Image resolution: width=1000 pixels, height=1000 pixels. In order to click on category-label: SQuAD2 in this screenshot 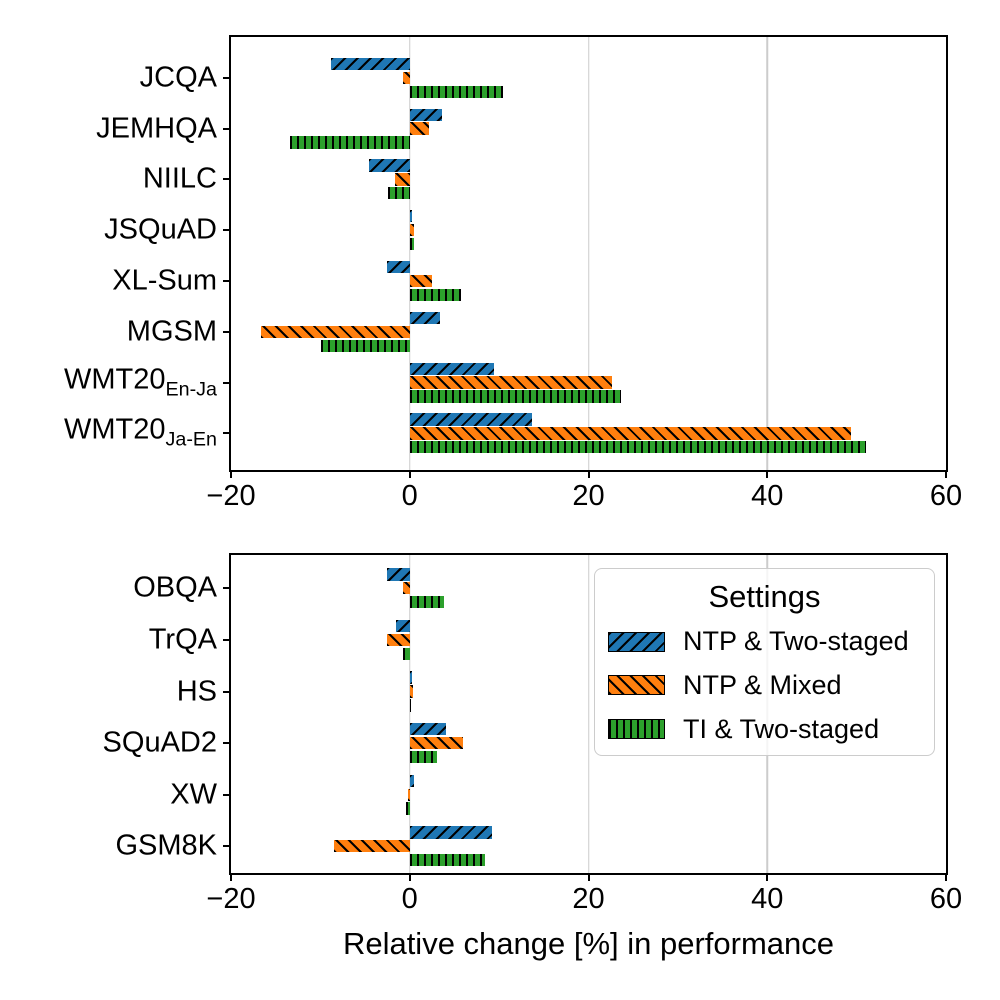, I will do `click(159, 742)`.